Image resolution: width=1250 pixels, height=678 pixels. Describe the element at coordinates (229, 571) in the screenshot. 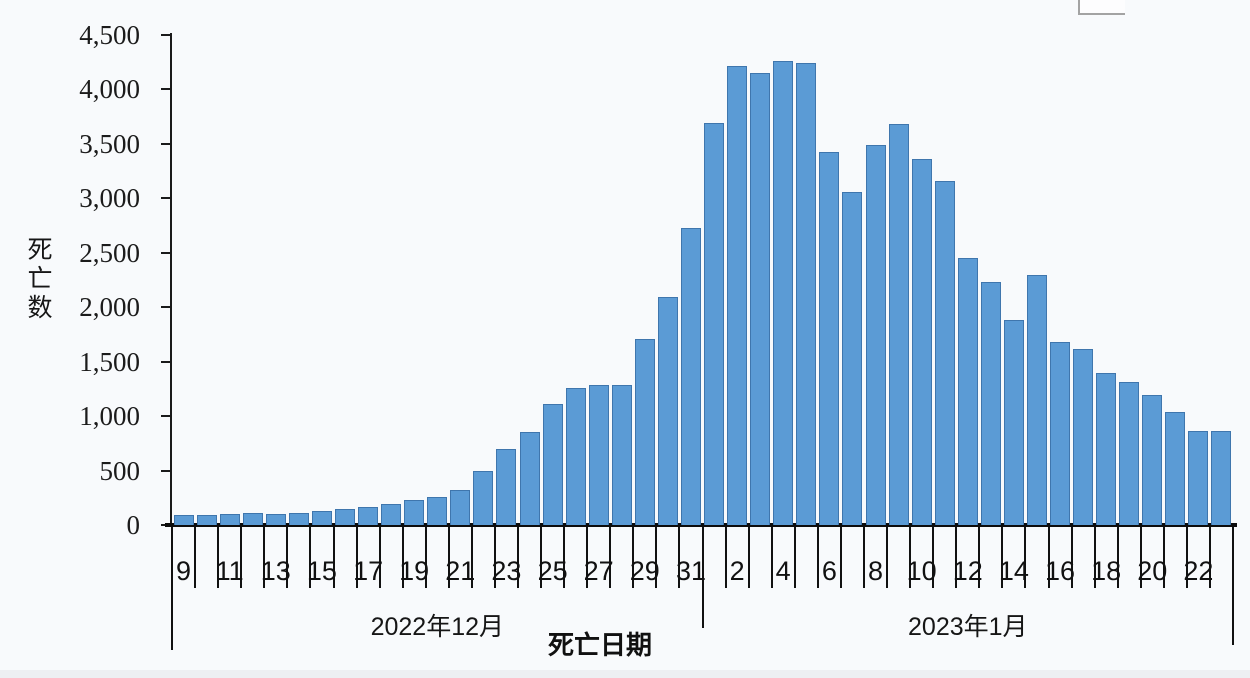

I see `x-tick-label: 11` at that location.